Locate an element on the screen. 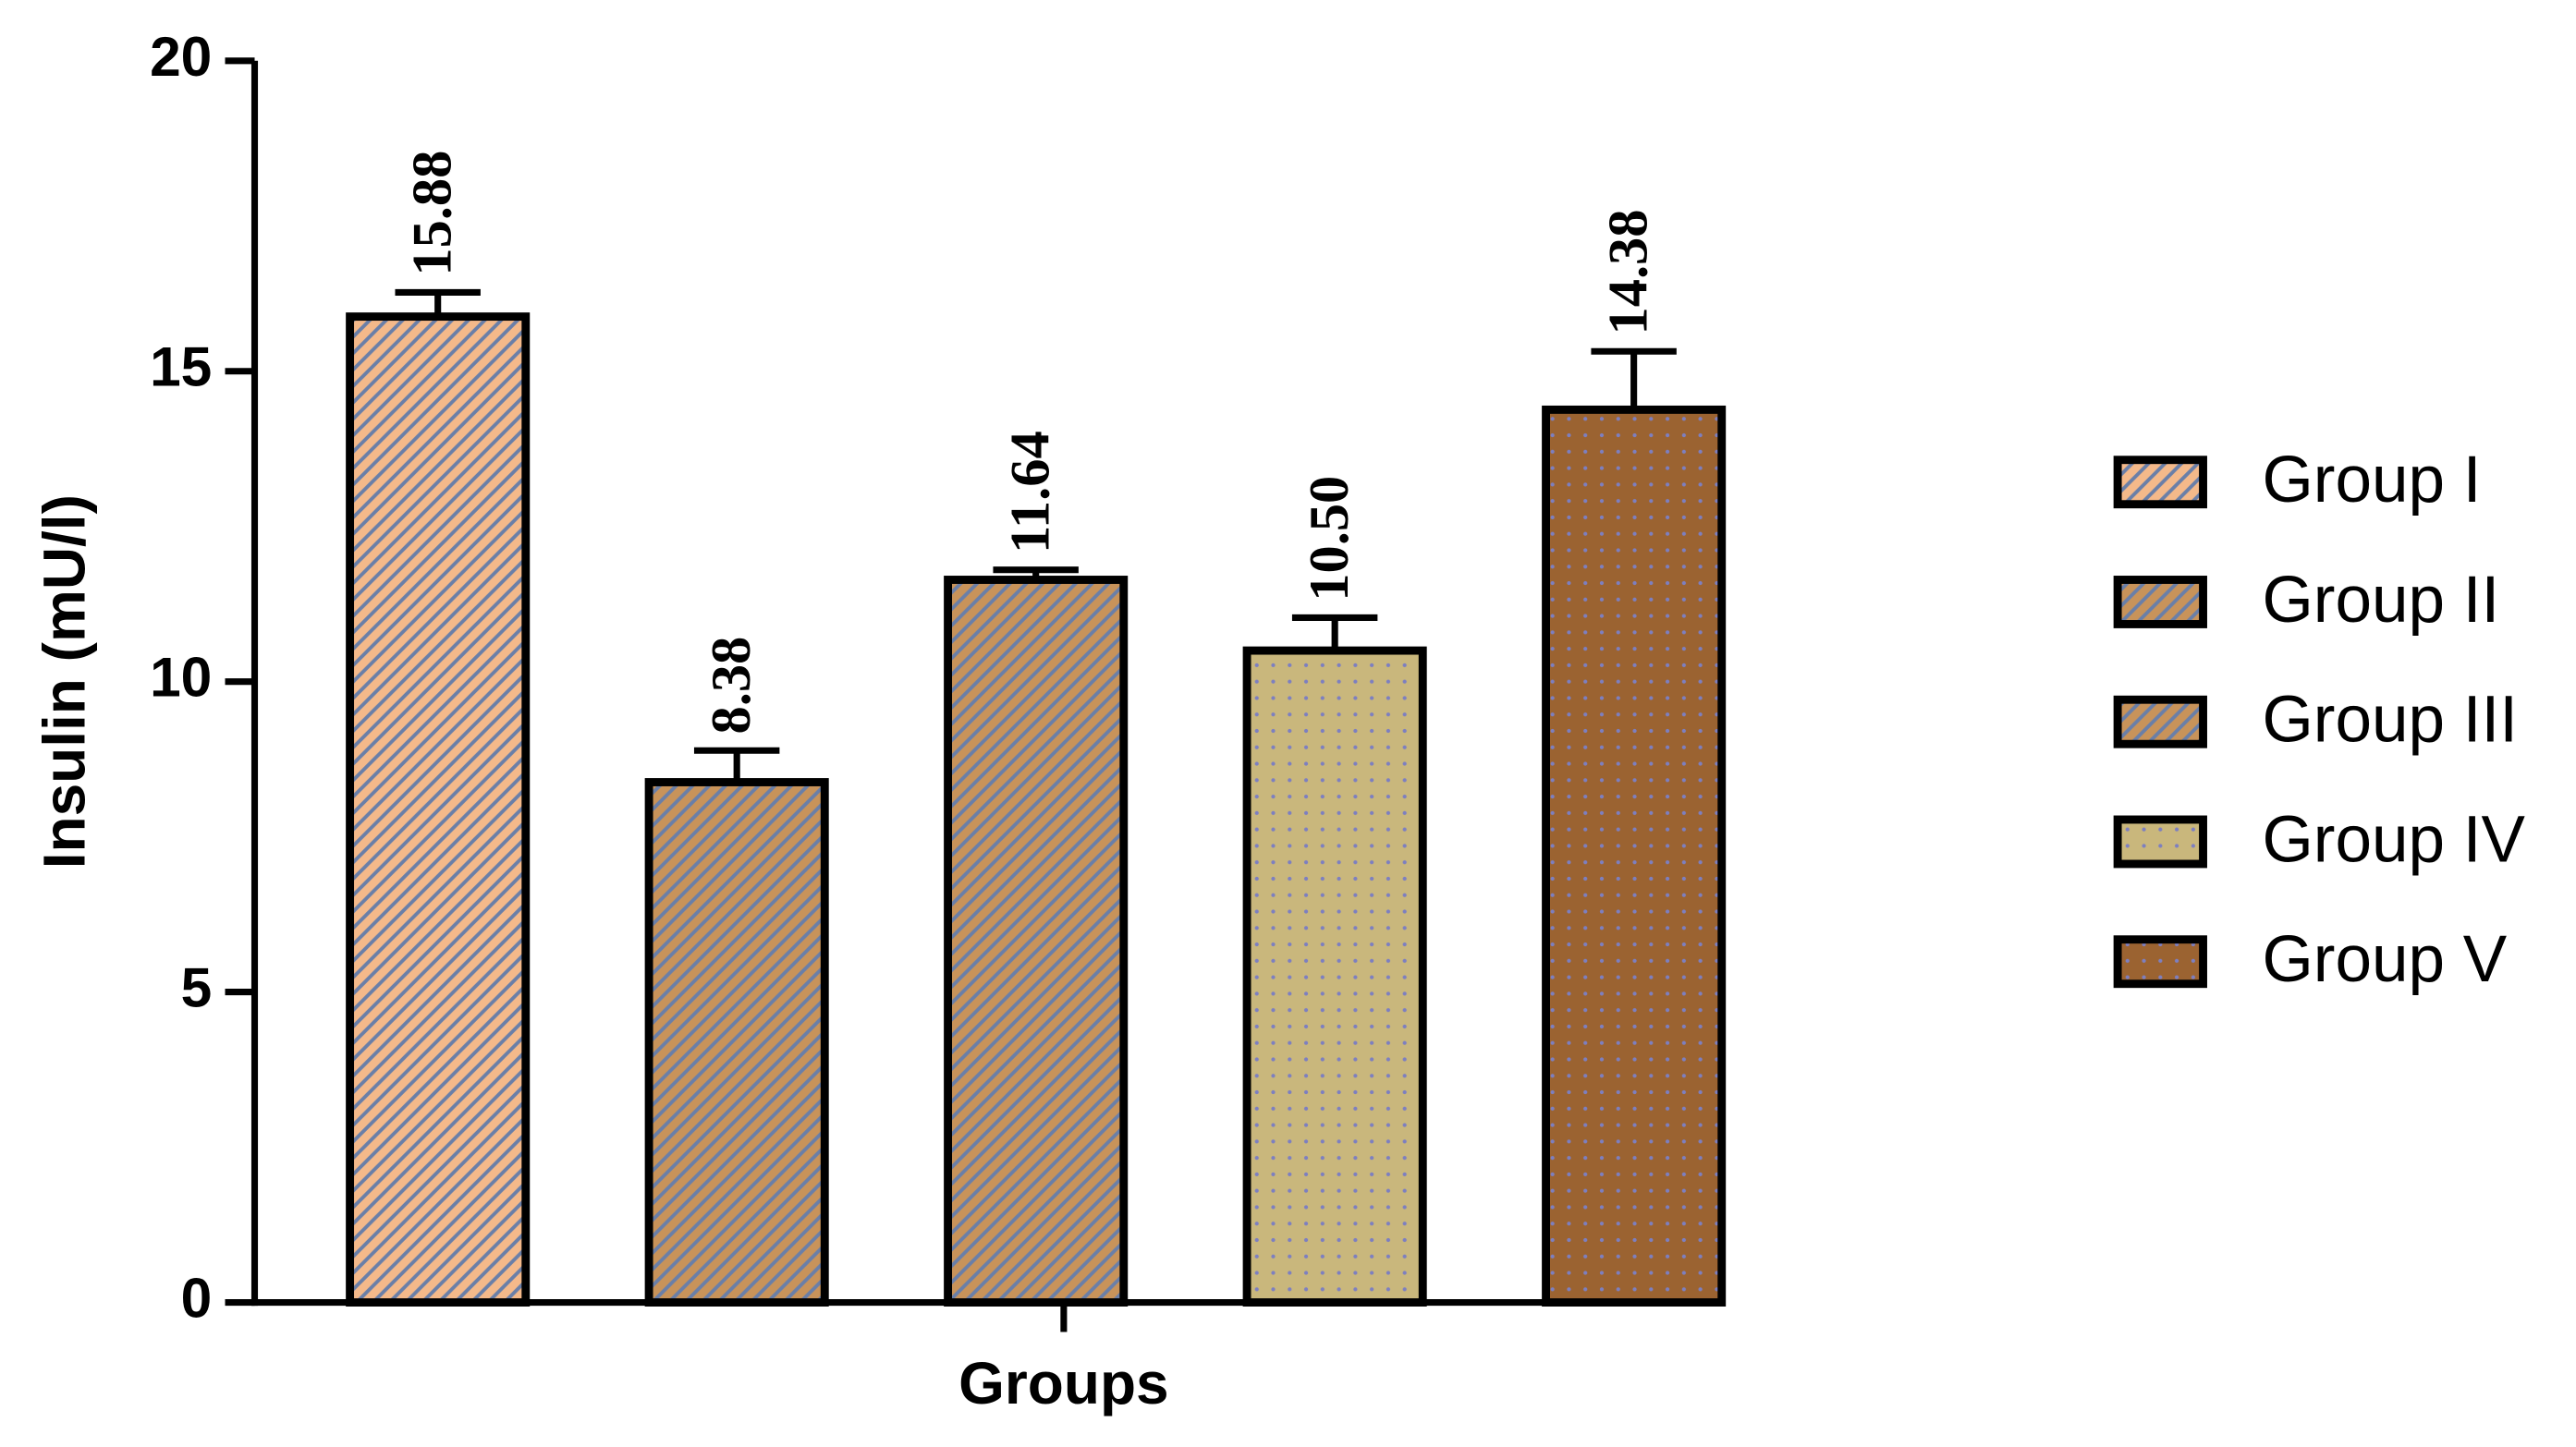 This screenshot has width=2576, height=1447. legend-label: Group V is located at coordinates (2385, 960).